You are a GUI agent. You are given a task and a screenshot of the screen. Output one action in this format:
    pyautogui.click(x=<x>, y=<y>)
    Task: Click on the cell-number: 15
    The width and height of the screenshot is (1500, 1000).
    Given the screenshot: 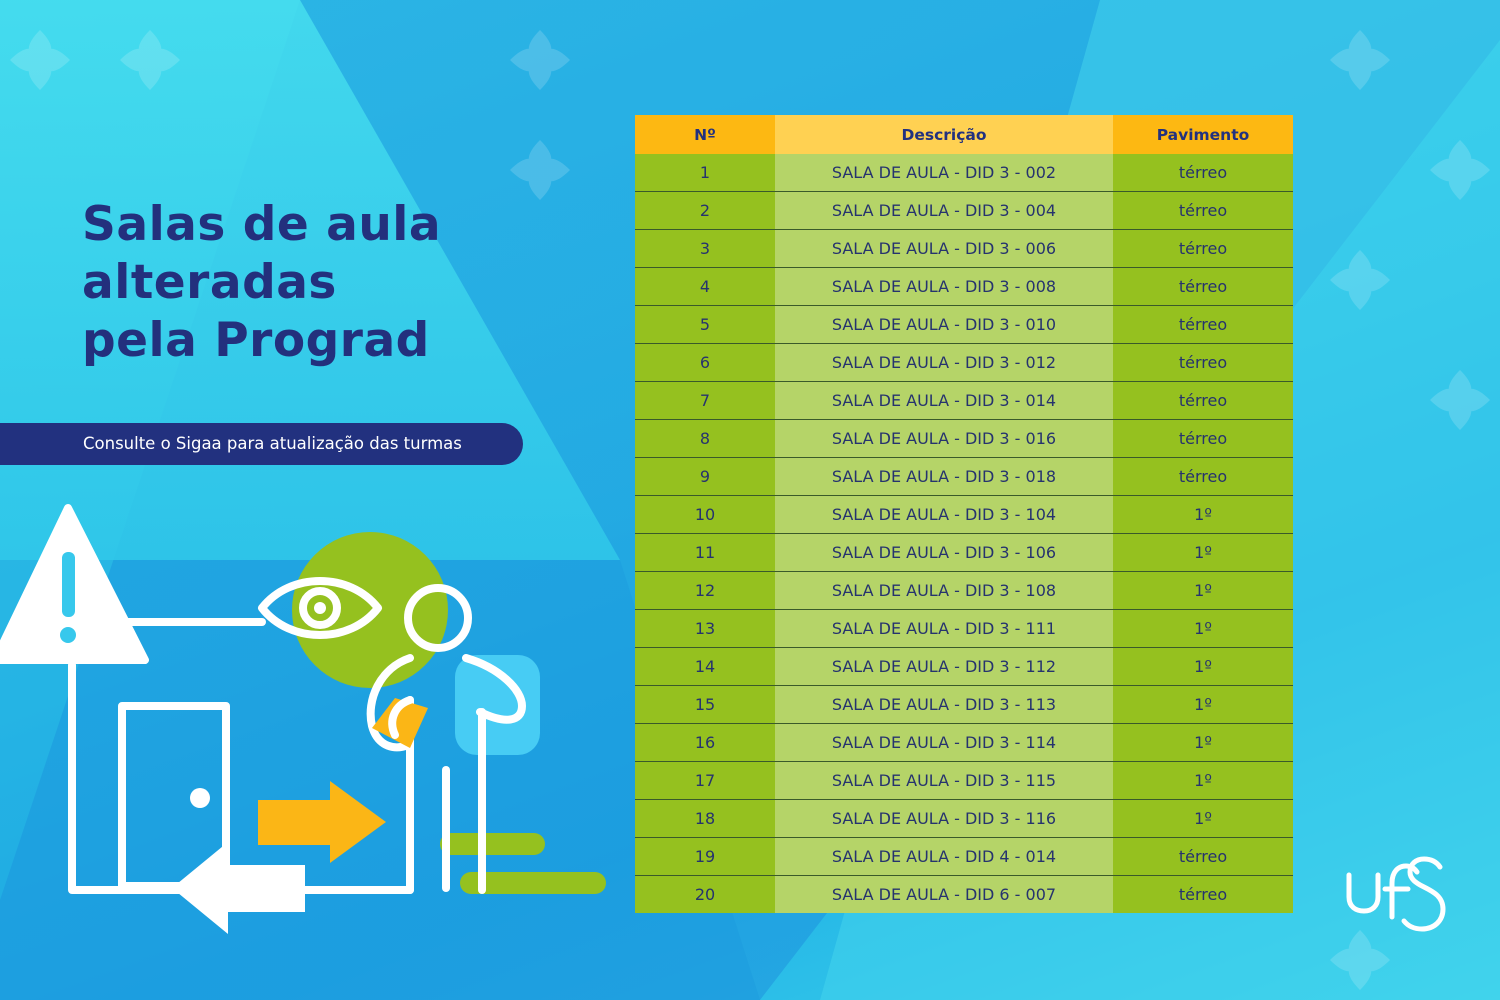 What is the action you would take?
    pyautogui.click(x=705, y=704)
    